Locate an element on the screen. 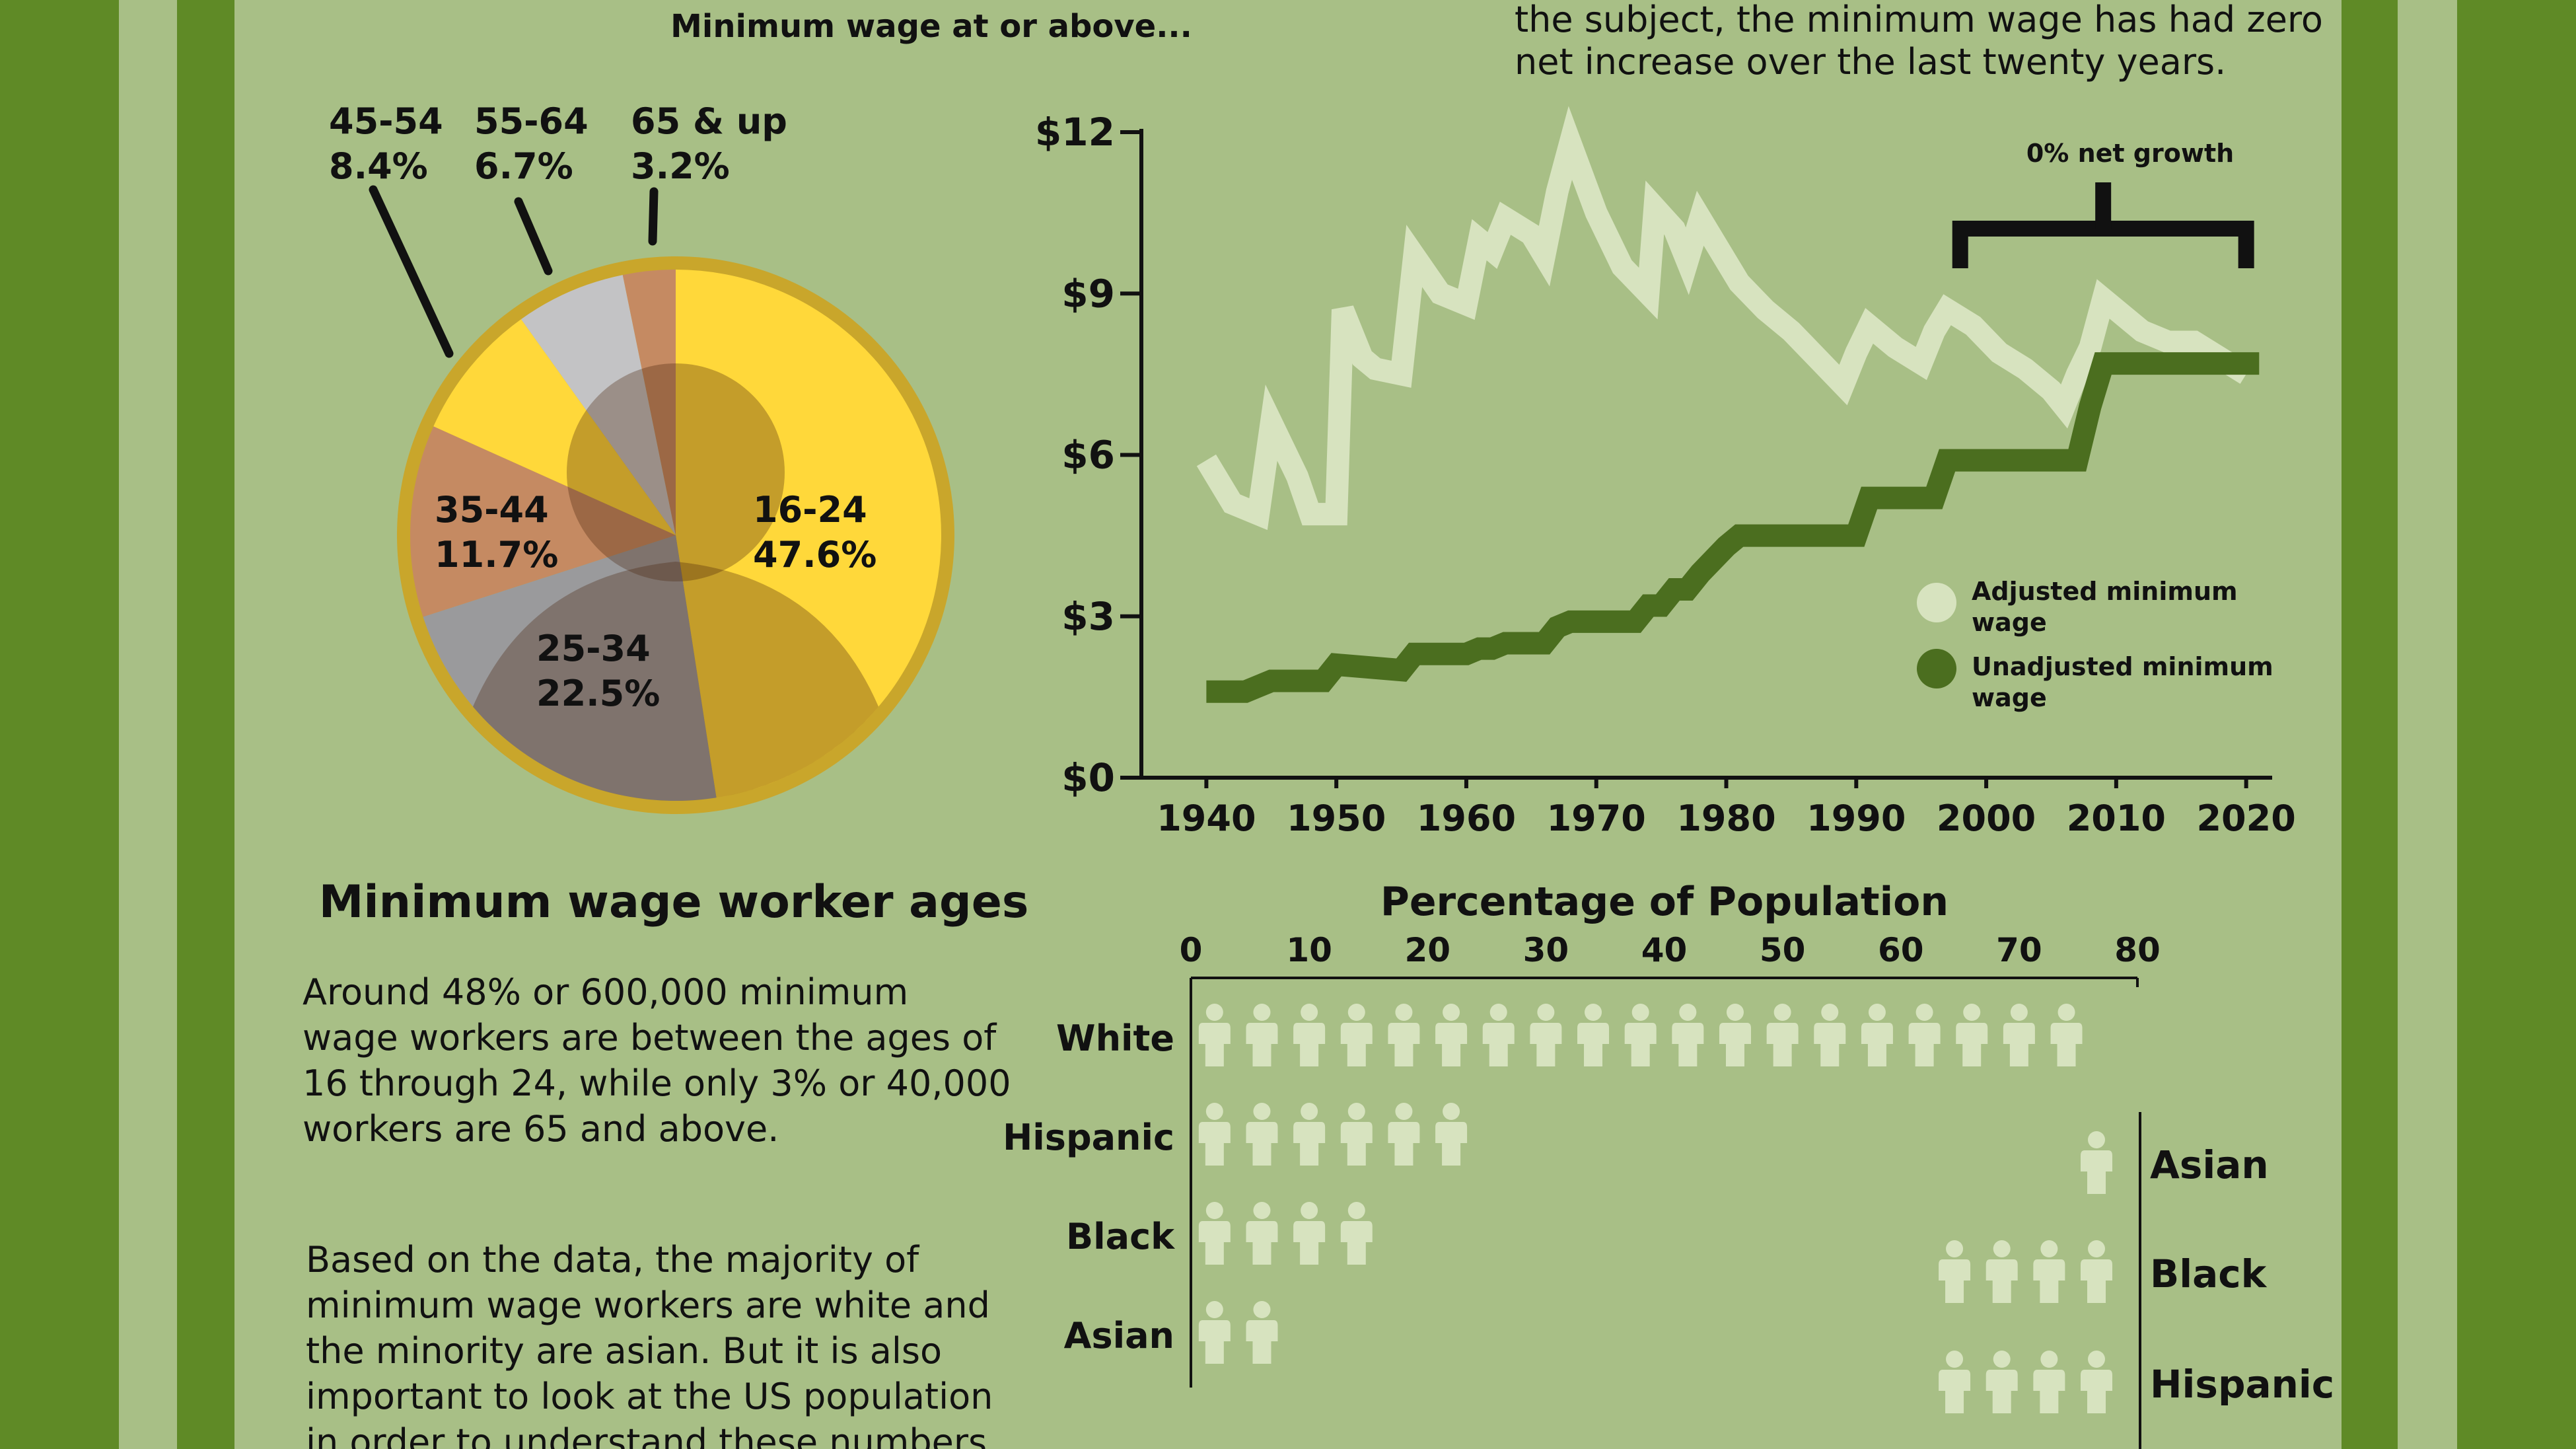  picto-x-tick-label: 0 is located at coordinates (1192, 950).